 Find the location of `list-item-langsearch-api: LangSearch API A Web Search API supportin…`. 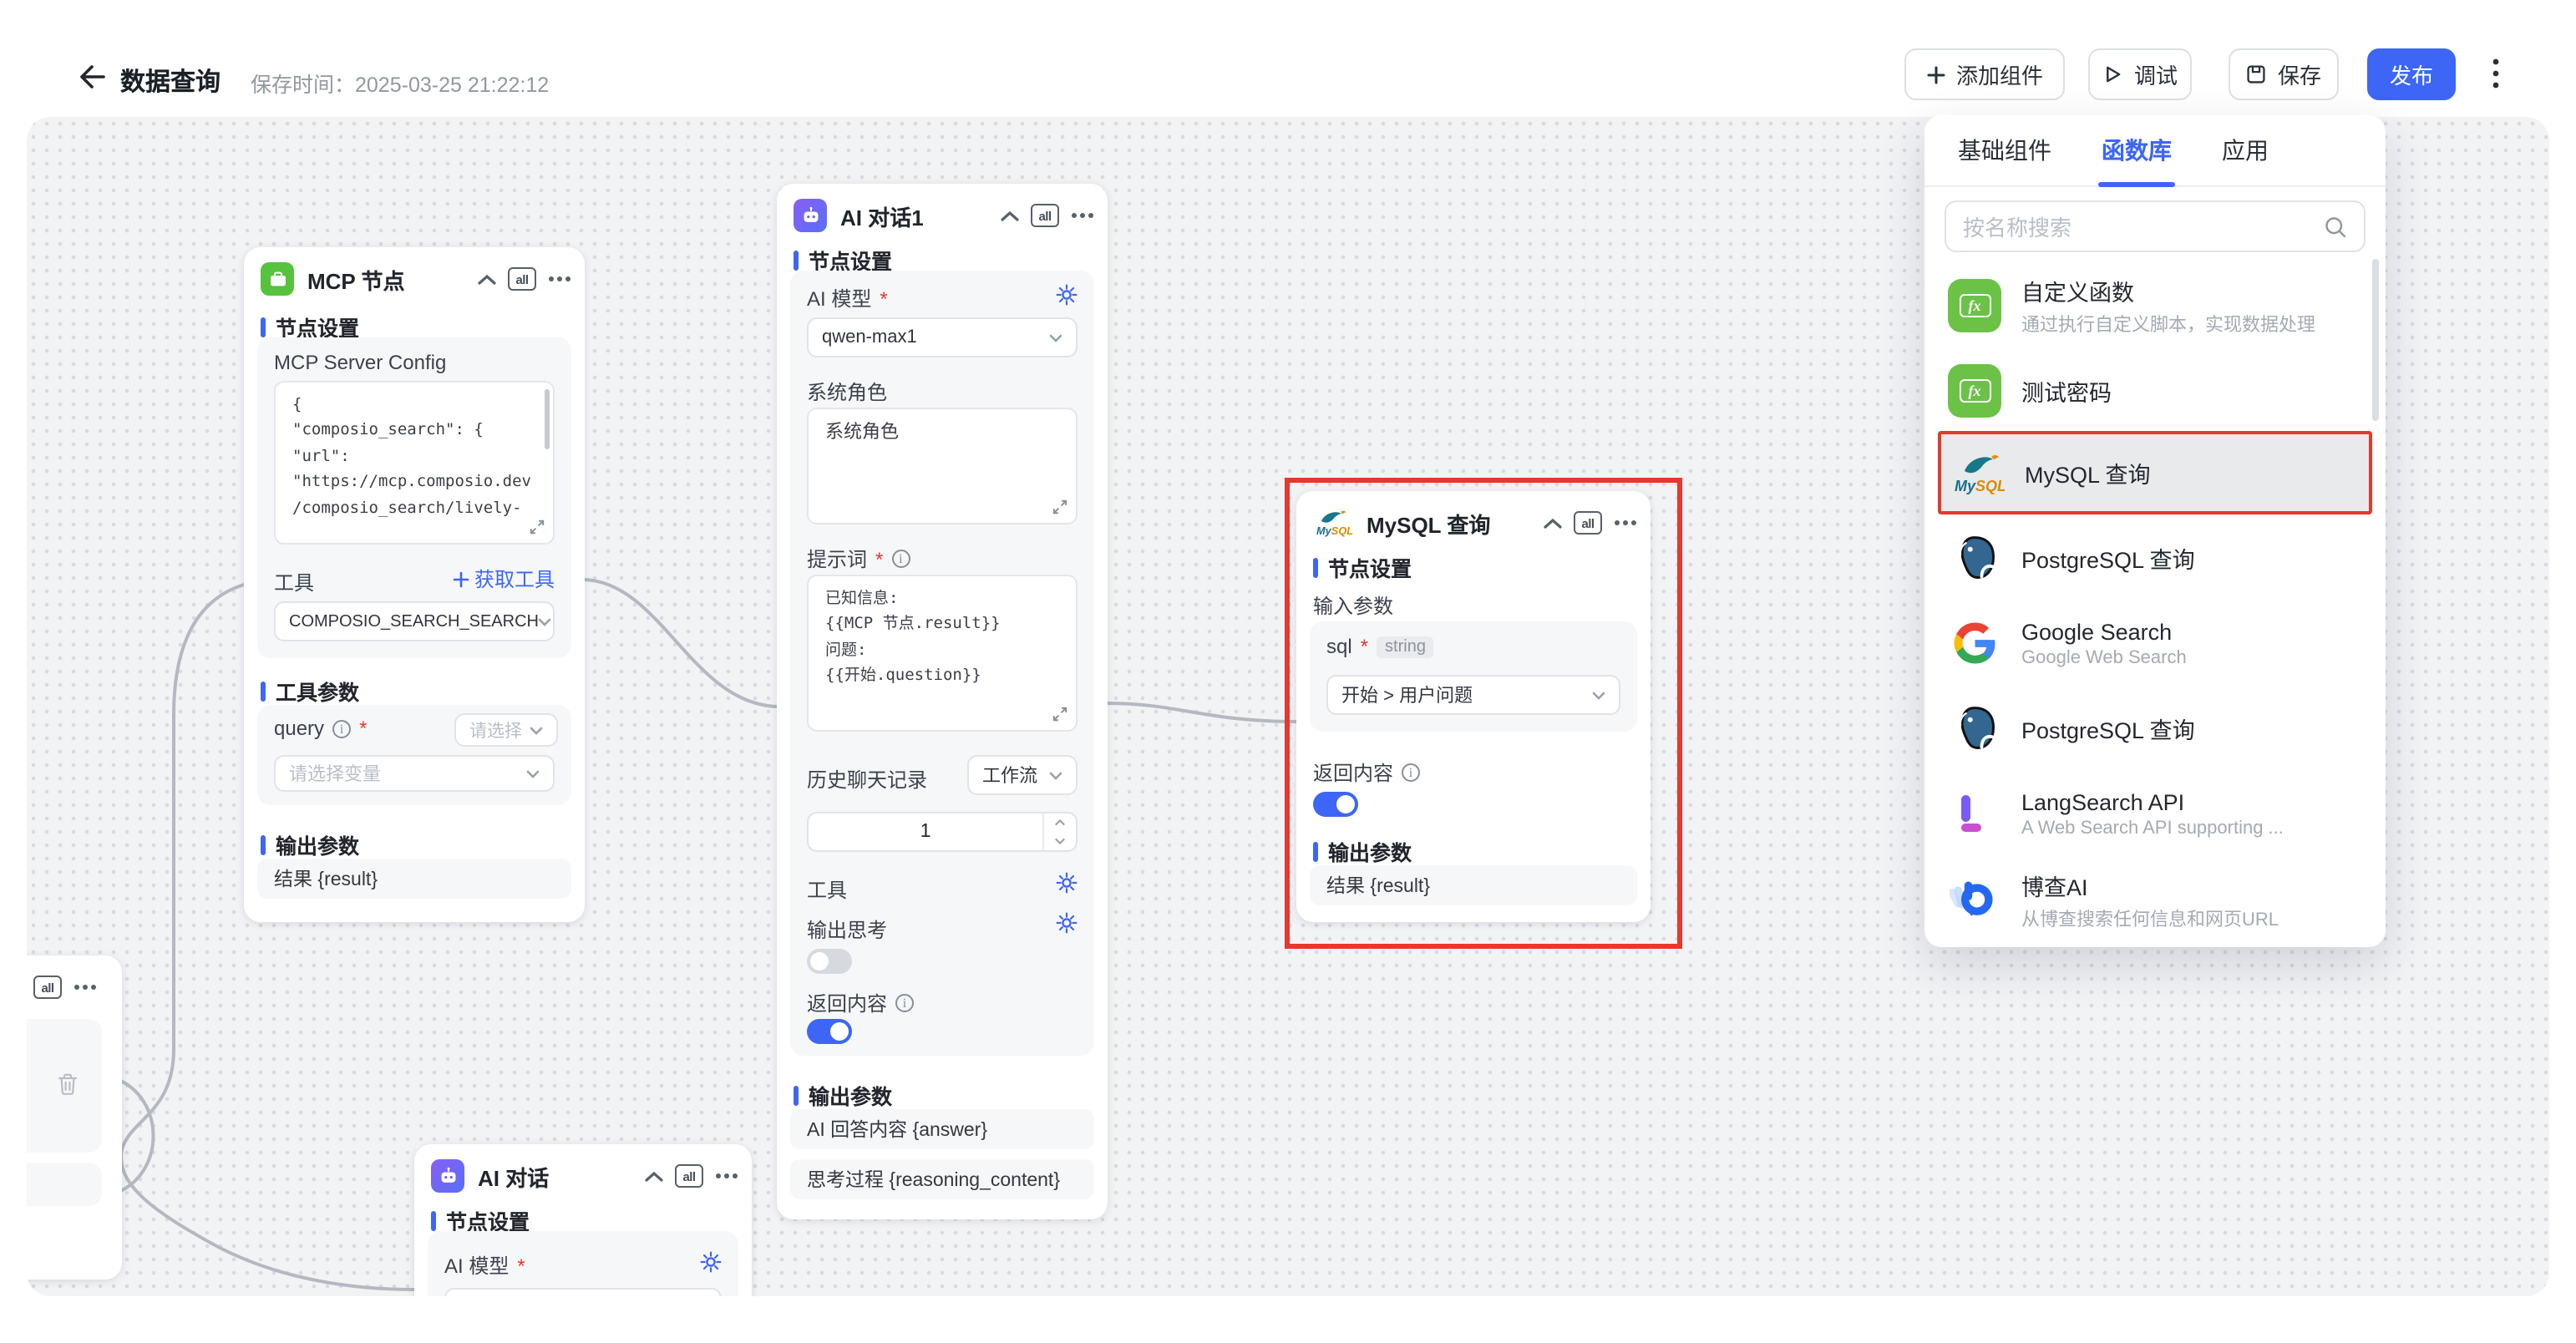

list-item-langsearch-api: LangSearch API A Web Search API supportin… is located at coordinates (2155, 813).